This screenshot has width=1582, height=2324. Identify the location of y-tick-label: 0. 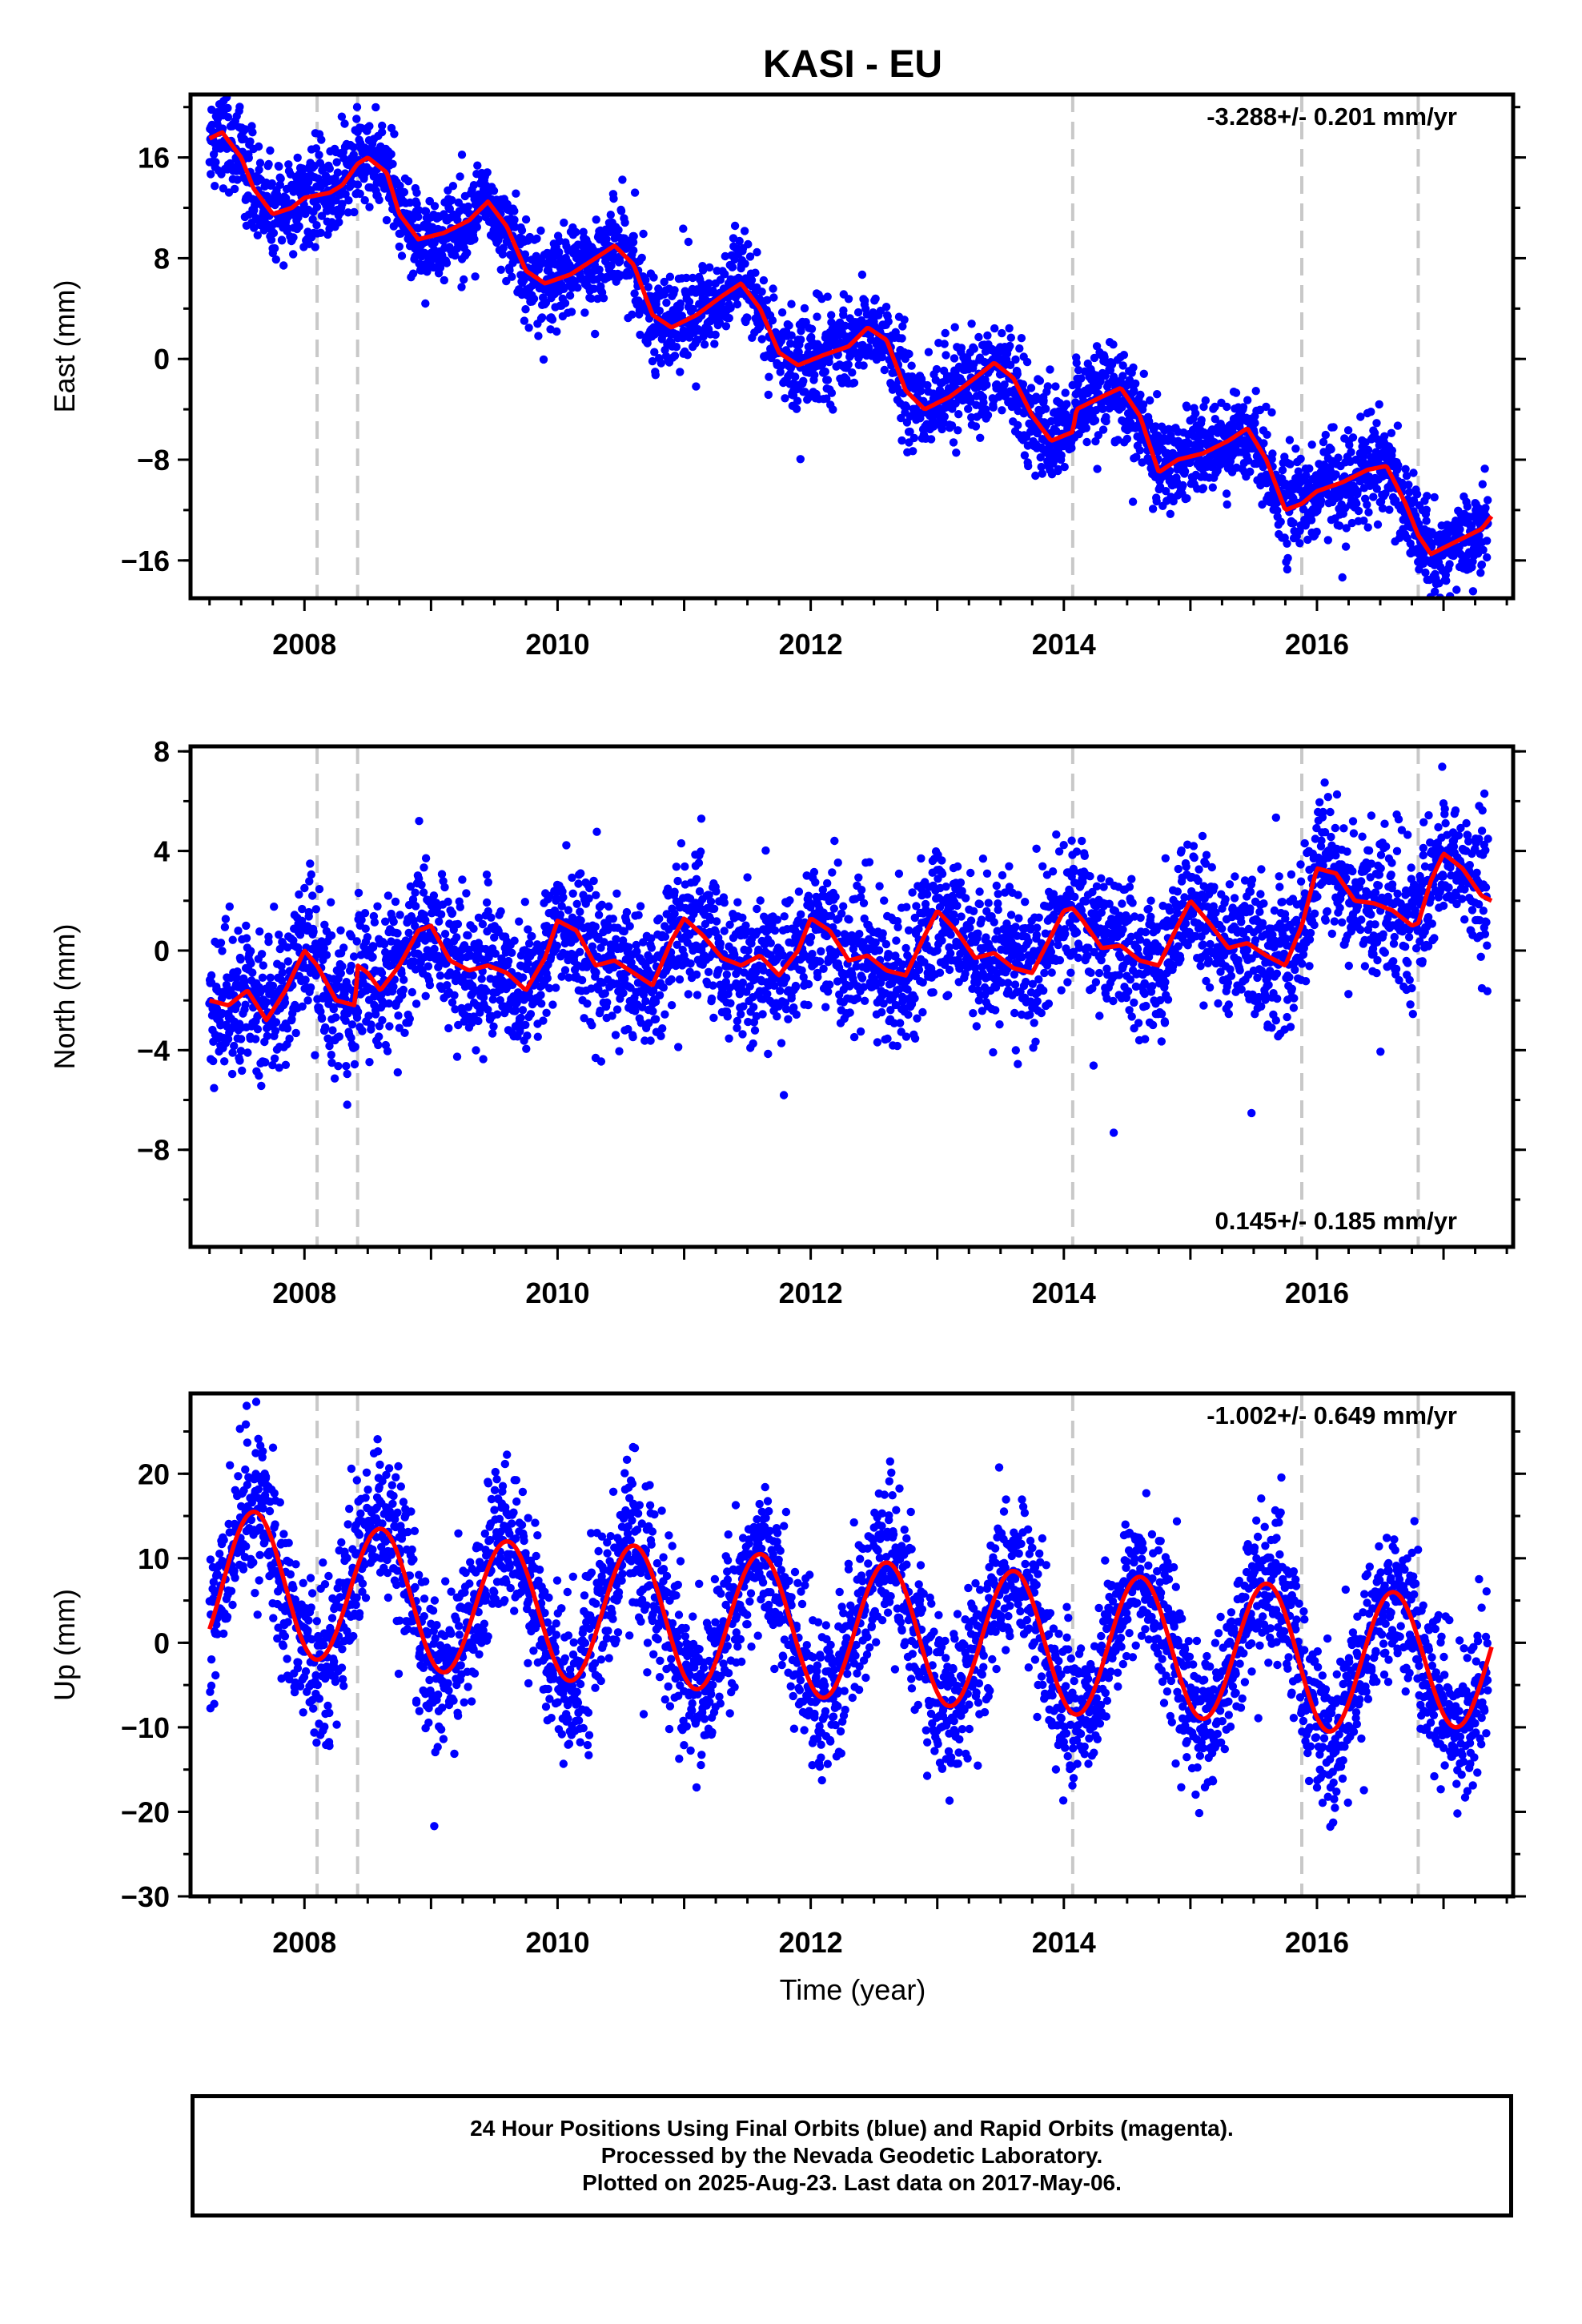
(162, 359).